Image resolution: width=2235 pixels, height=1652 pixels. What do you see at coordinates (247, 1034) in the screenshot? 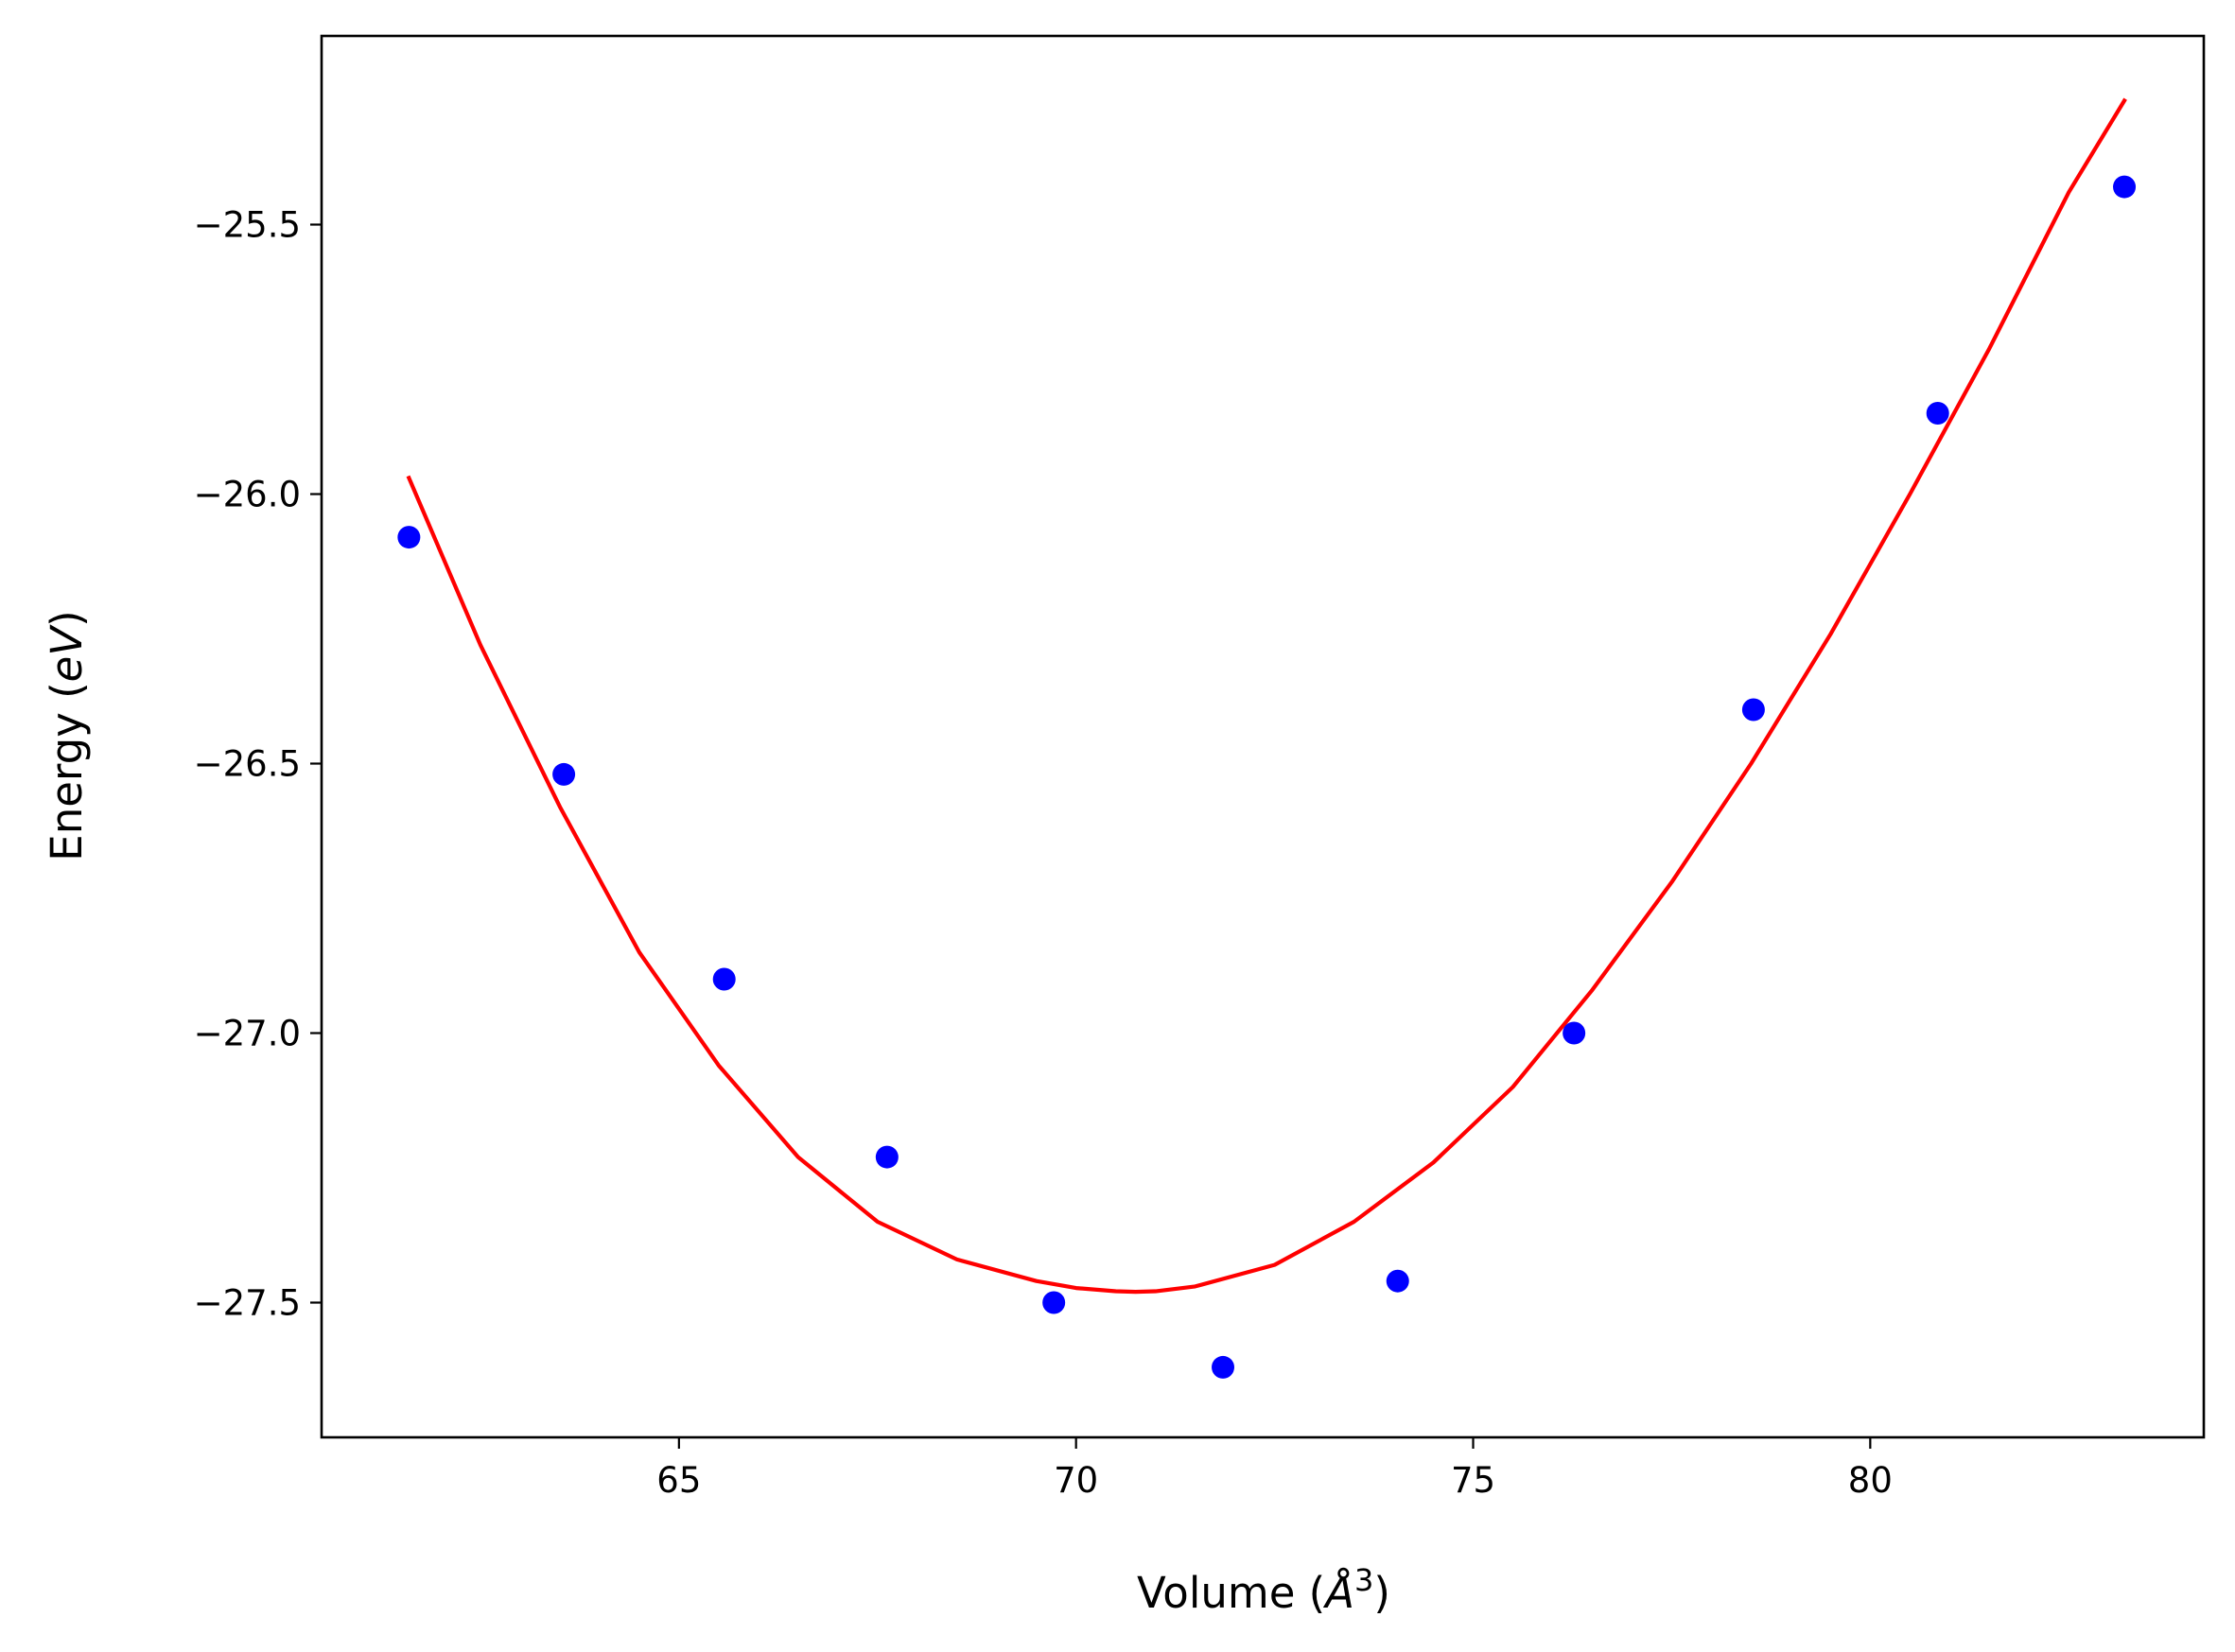
I see `y-tick-label: −27.0` at bounding box center [247, 1034].